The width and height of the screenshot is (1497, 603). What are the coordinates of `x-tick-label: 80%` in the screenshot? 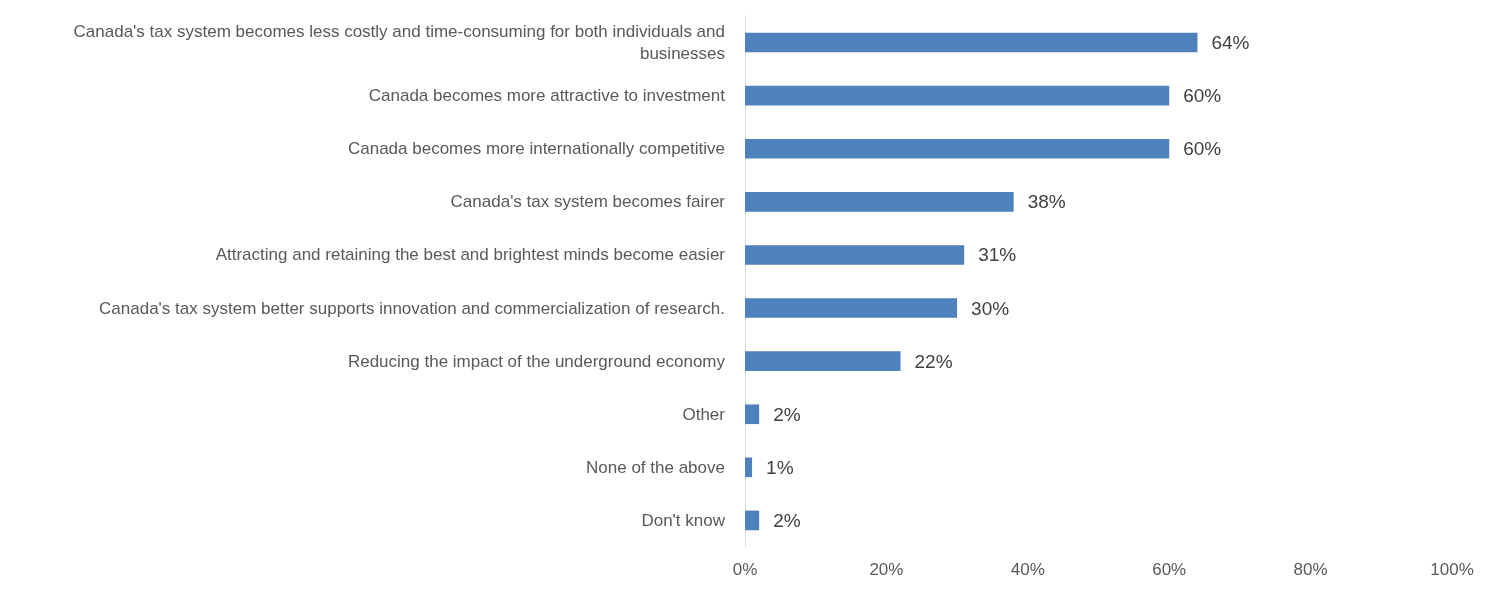 It's located at (1310, 569).